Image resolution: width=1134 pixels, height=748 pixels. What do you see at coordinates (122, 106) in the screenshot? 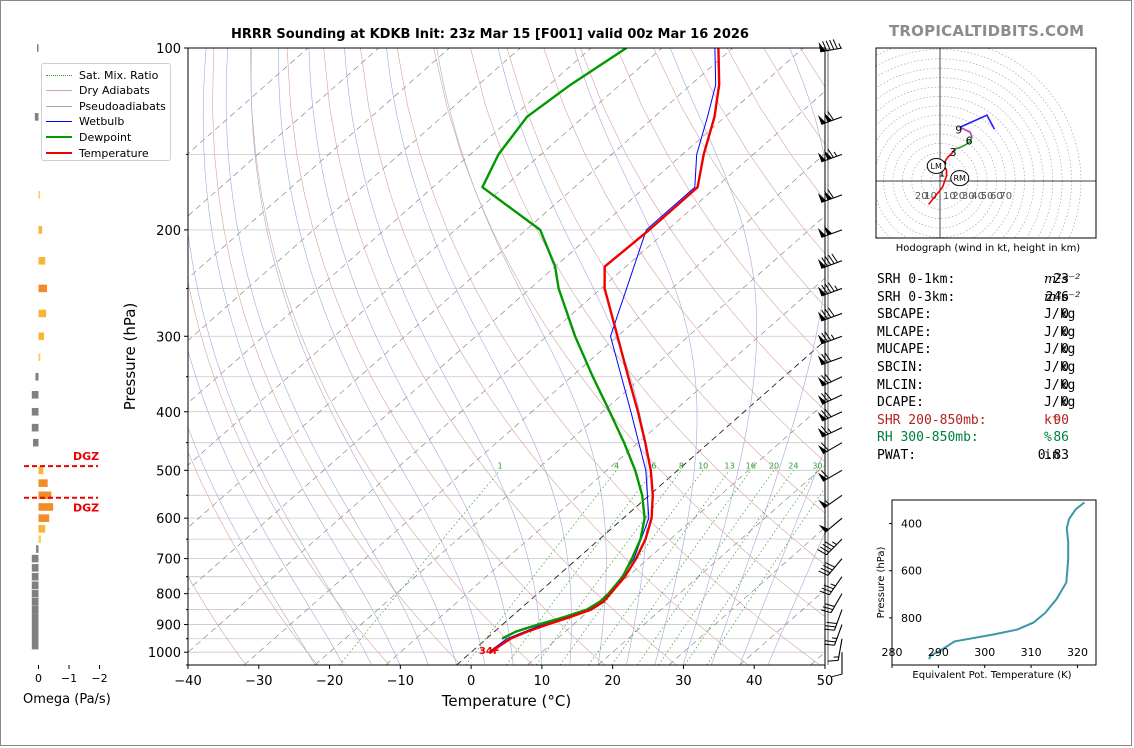
I see `legend-label: Pseudoadiabats` at bounding box center [122, 106].